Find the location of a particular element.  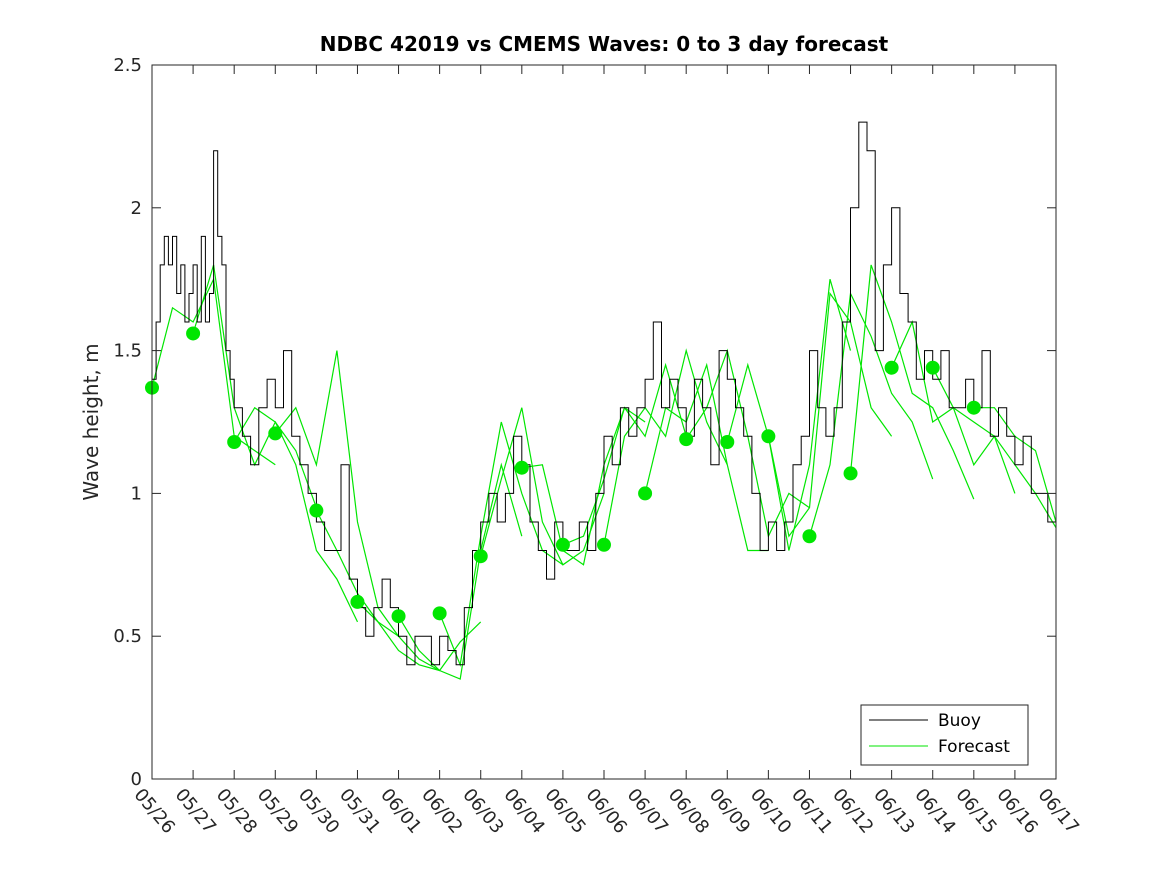

x-tick-label: 06/11 is located at coordinates (811, 811).